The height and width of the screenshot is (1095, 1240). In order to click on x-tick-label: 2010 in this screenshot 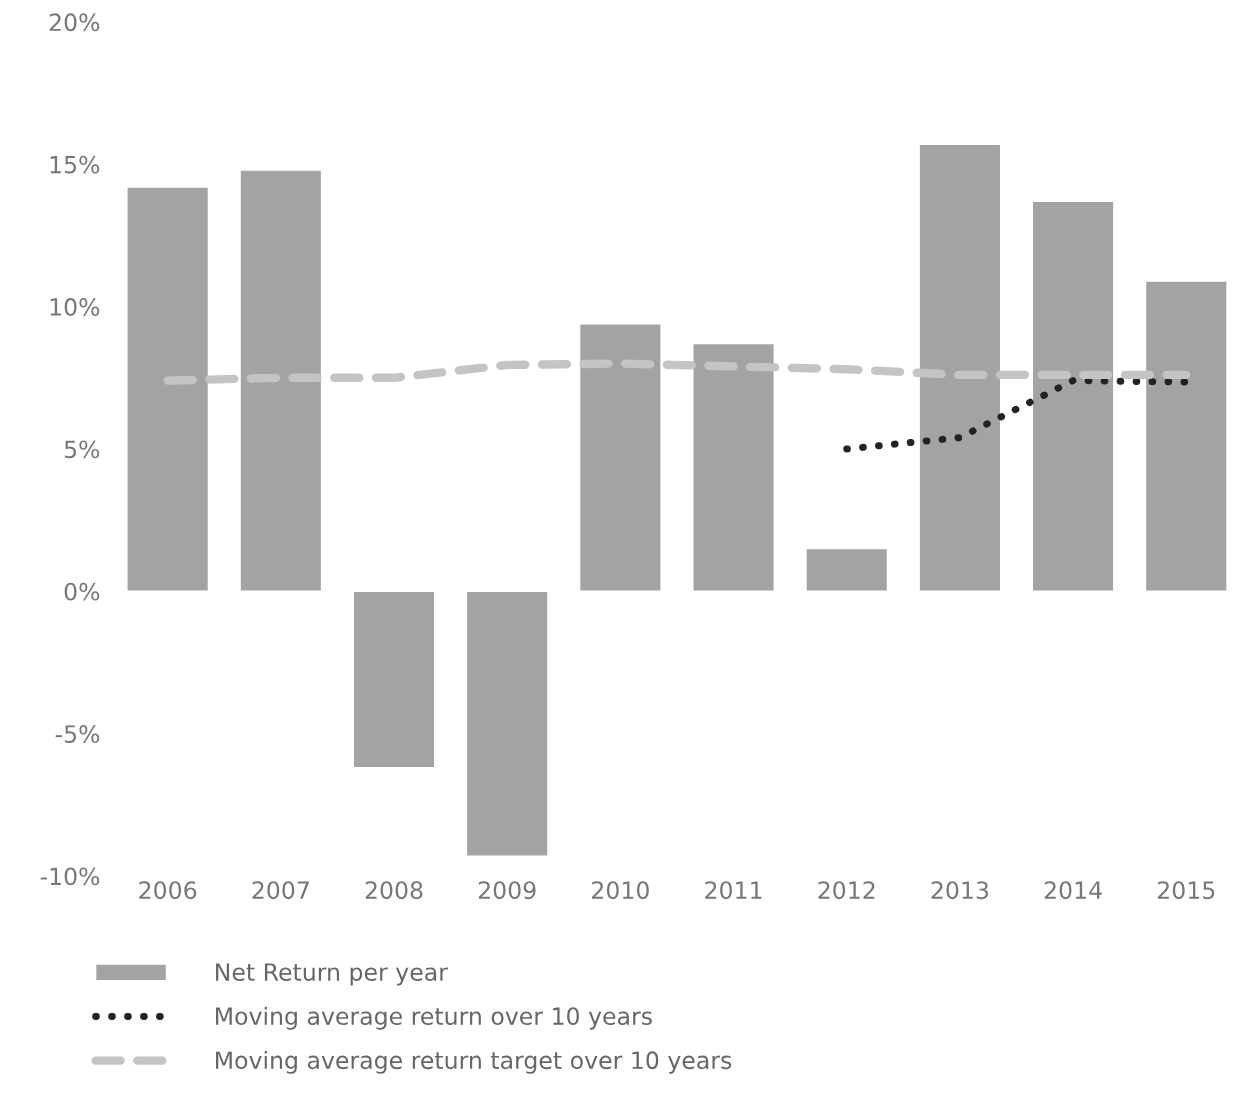, I will do `click(620, 890)`.